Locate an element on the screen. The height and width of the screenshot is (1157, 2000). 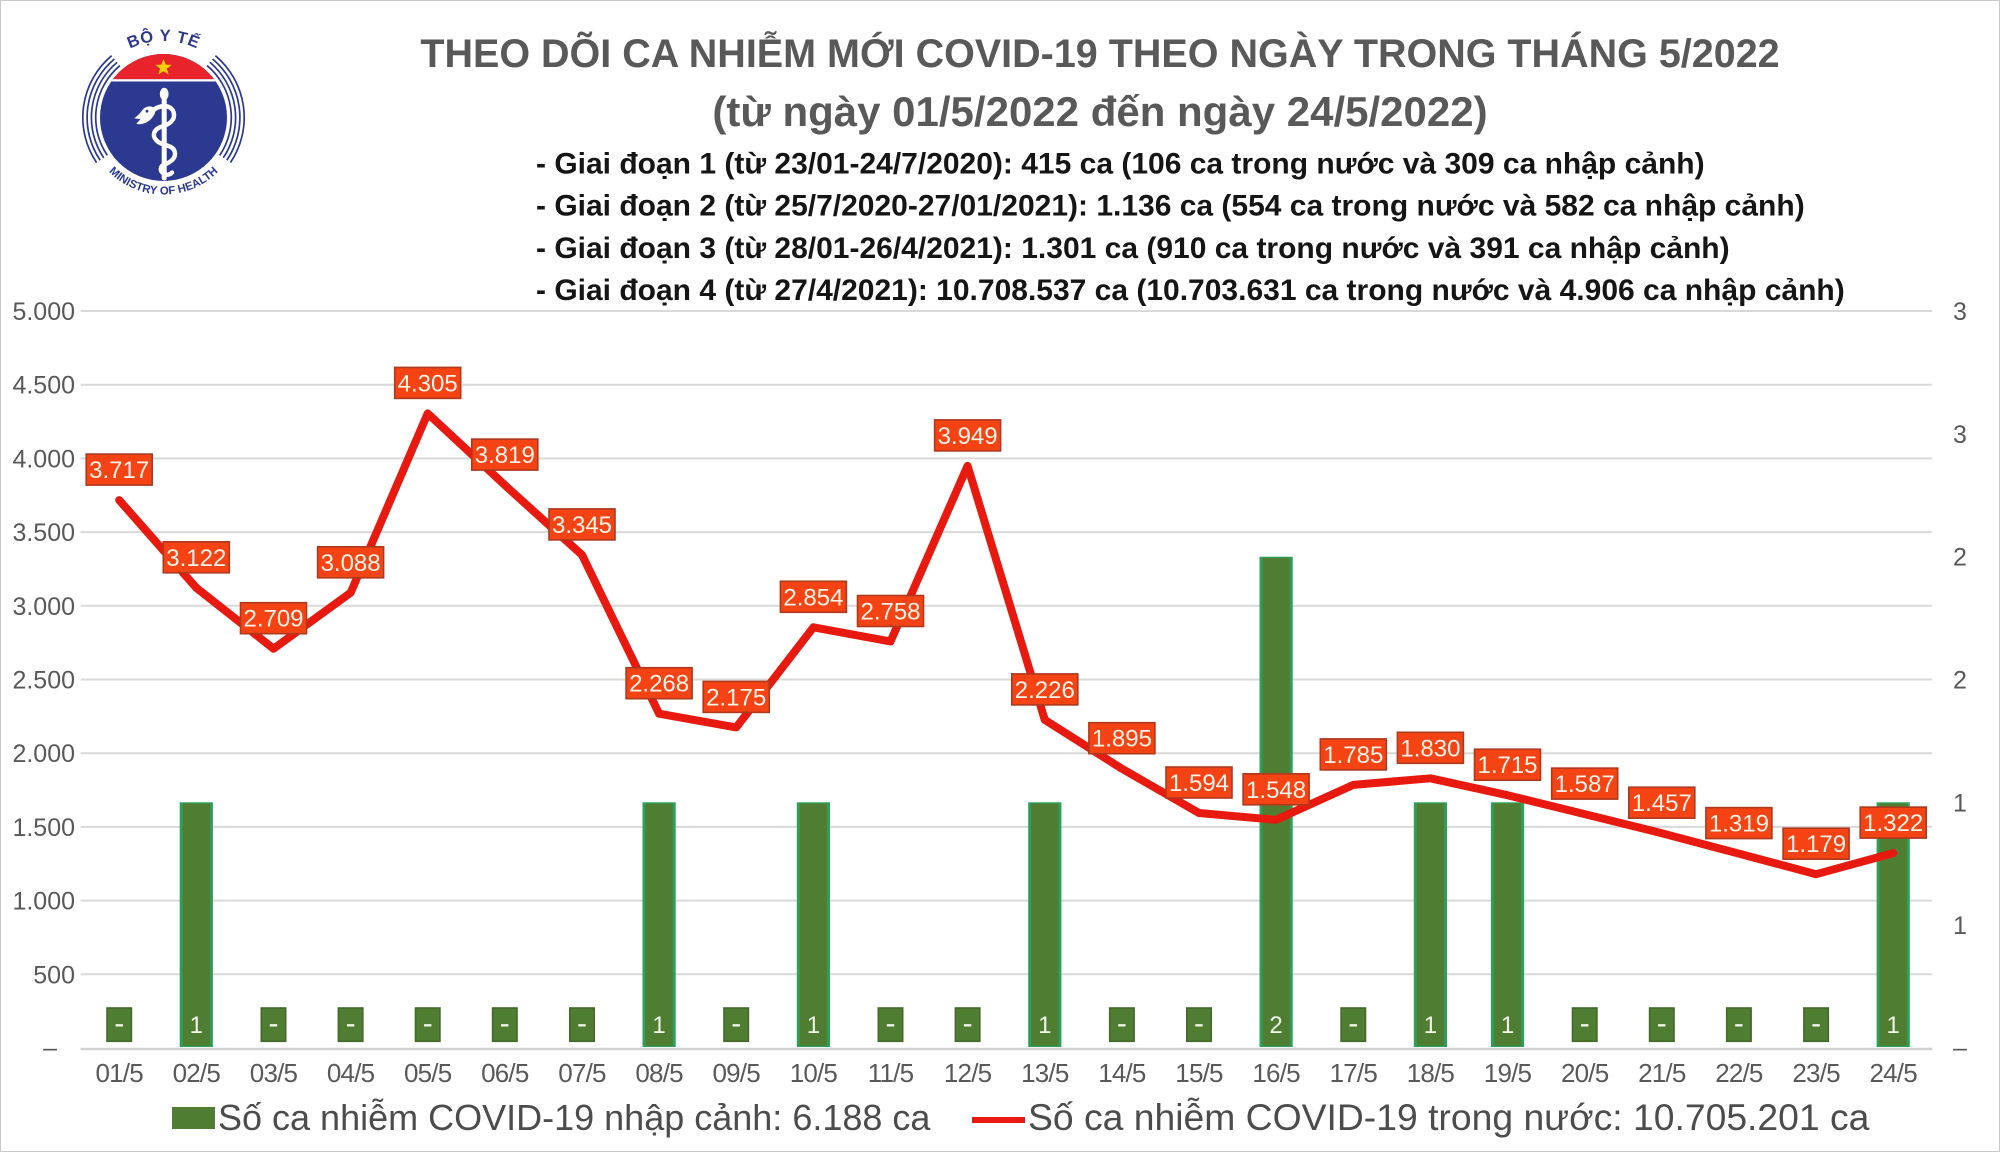
svg-text: 3.819 is located at coordinates (505, 455).